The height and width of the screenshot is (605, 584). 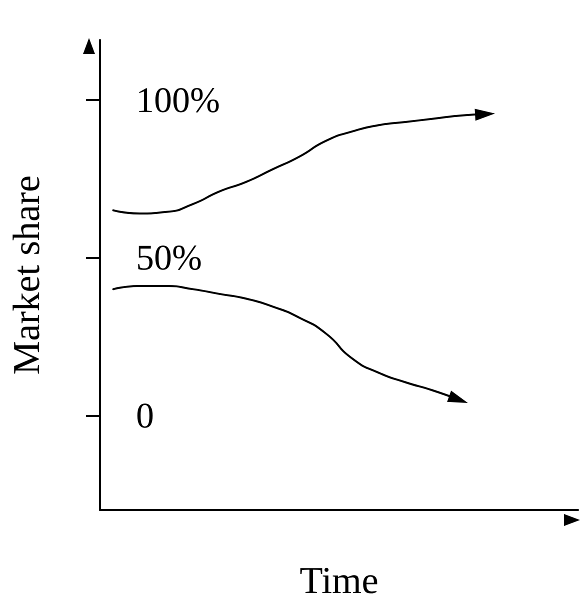 I want to click on y-tick-label: 50%, so click(x=169, y=258).